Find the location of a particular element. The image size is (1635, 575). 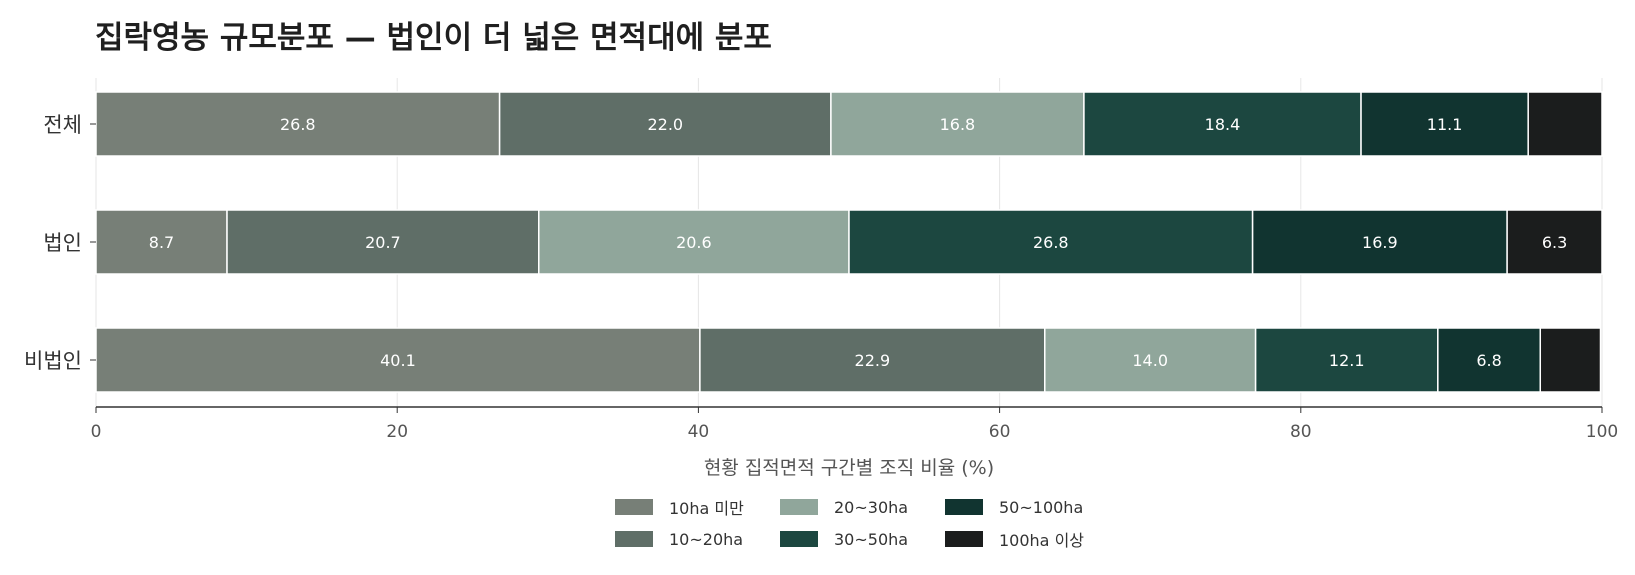

x-tick-label: 20 is located at coordinates (397, 432).